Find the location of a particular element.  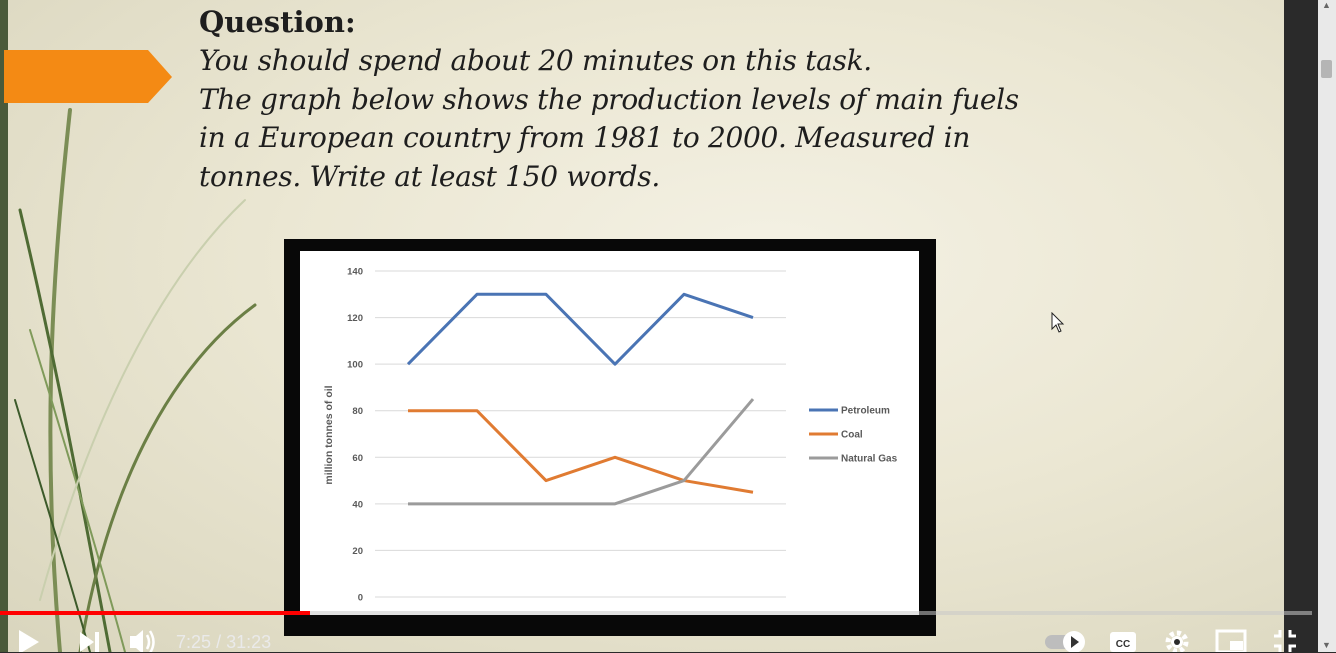

series-line-natural-gas is located at coordinates (581, 452).